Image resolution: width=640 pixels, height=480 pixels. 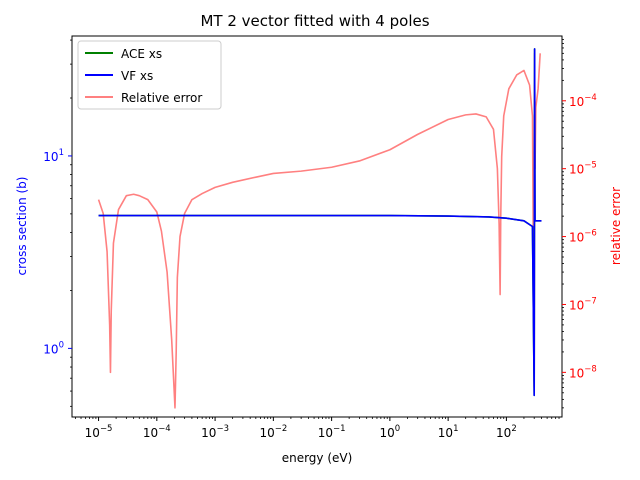 I want to click on y-right-tick-label: 10⁻⁵, so click(x=583, y=169).